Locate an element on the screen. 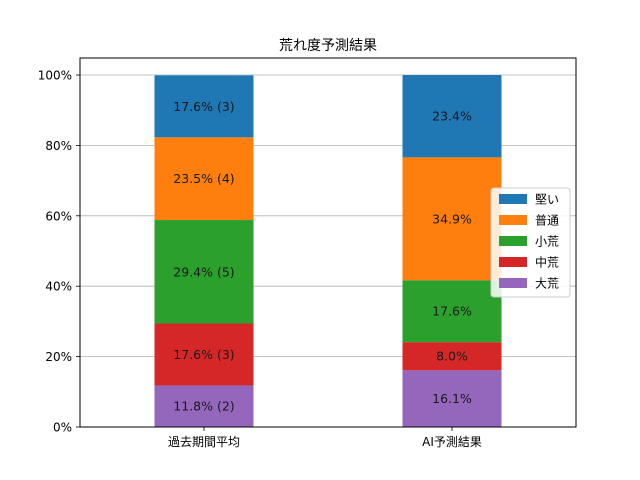 This screenshot has height=480, width=640. data-label: 23.4% is located at coordinates (452, 116).